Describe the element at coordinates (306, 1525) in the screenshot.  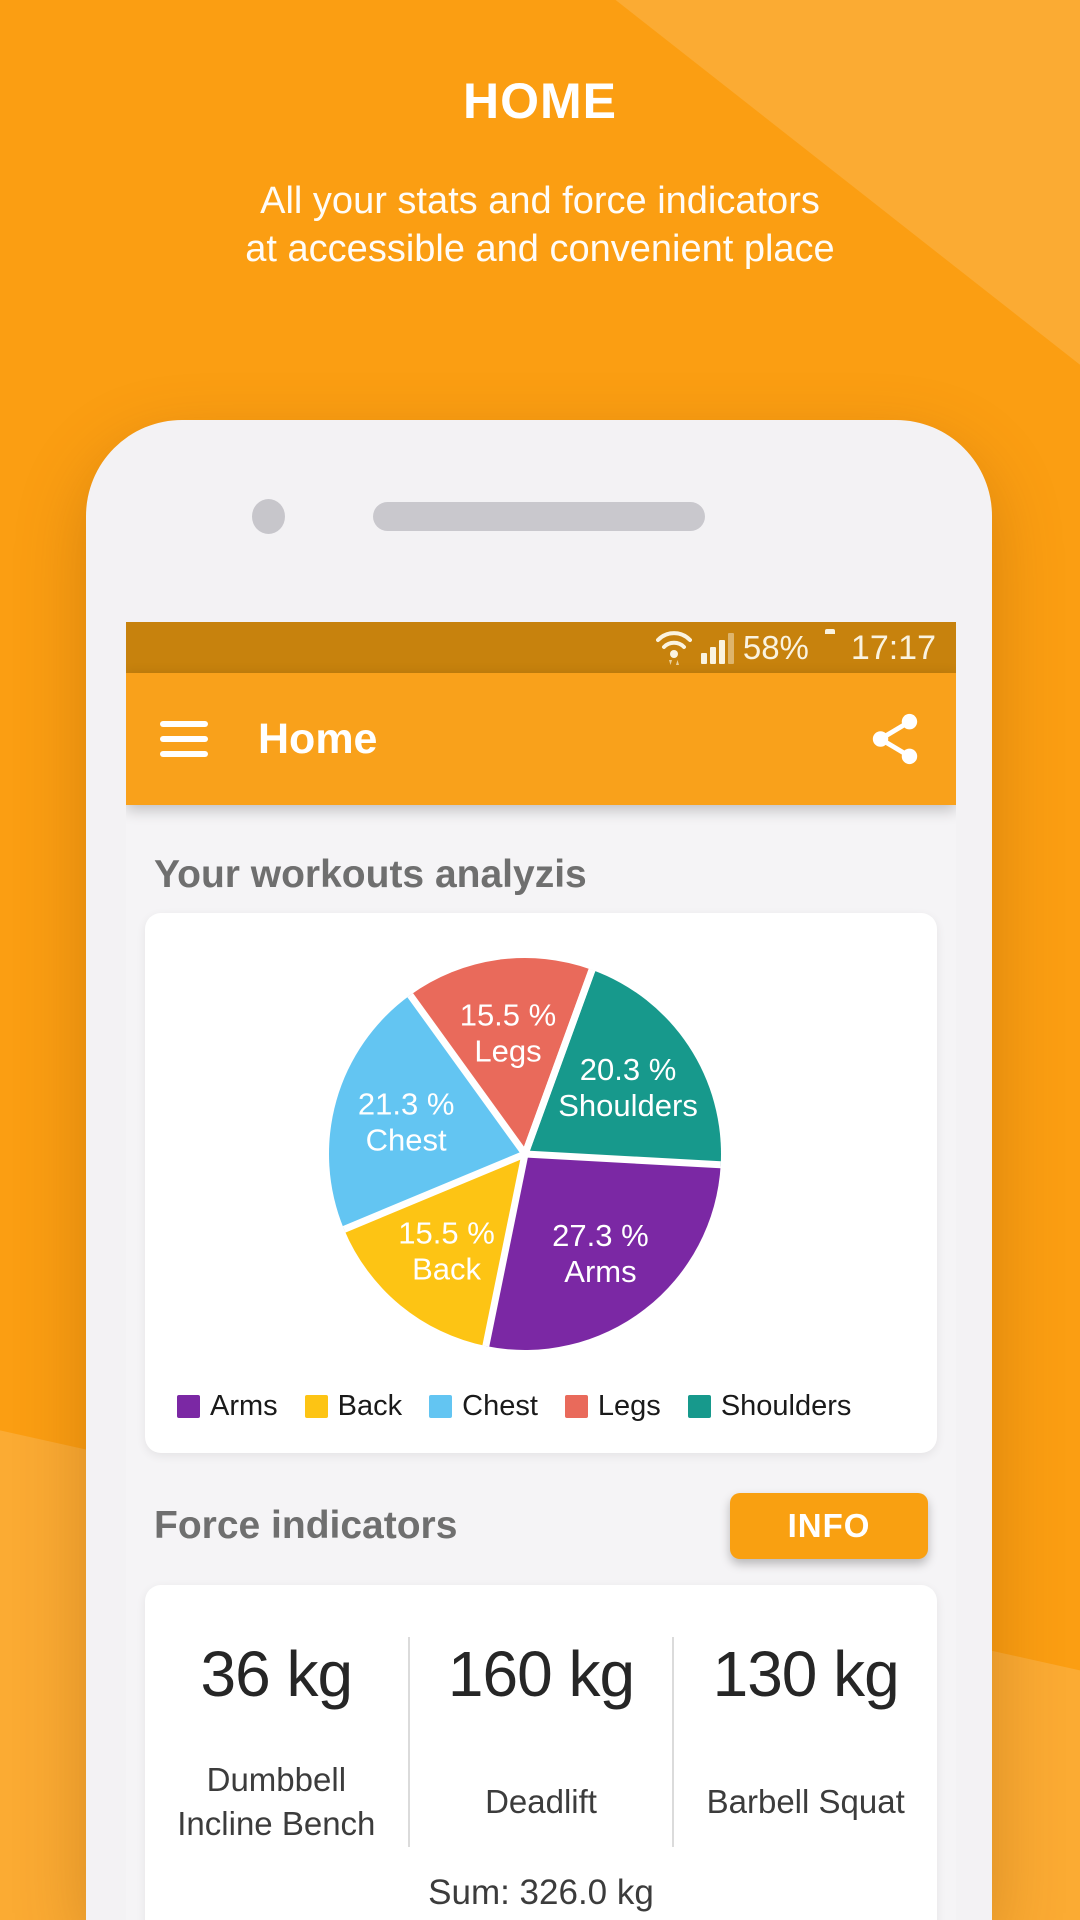
I see `force-section-title: Force indicators` at that location.